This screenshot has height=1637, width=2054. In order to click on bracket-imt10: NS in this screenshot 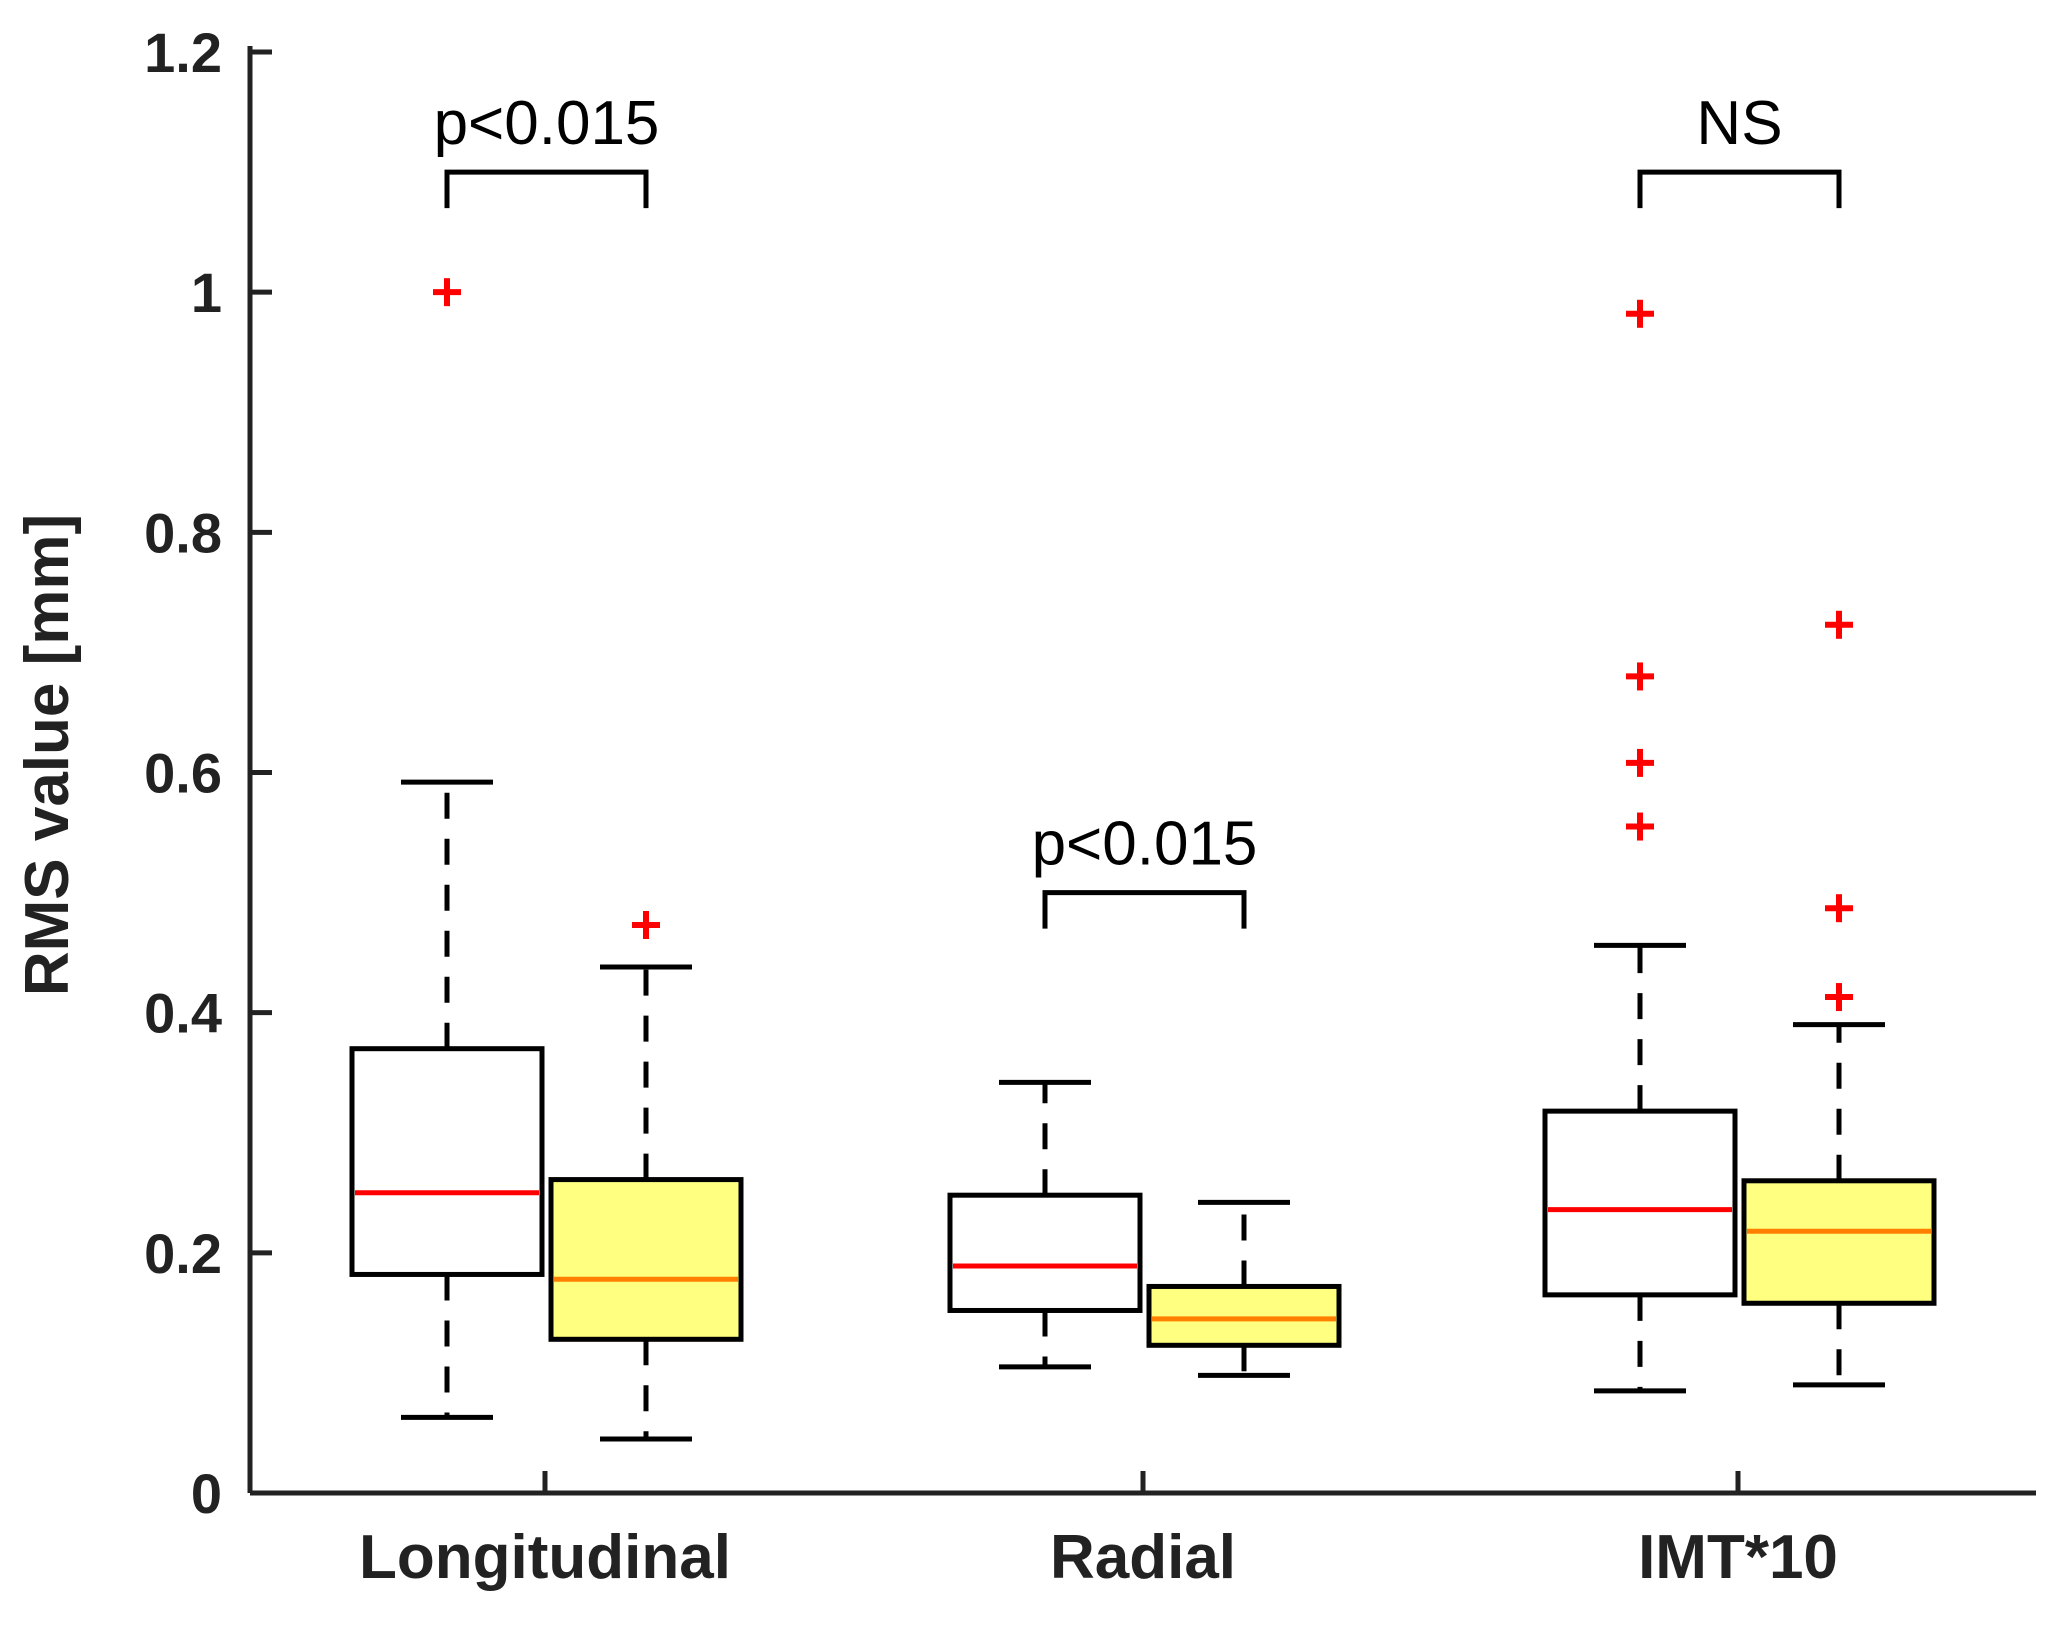, I will do `click(1739, 149)`.